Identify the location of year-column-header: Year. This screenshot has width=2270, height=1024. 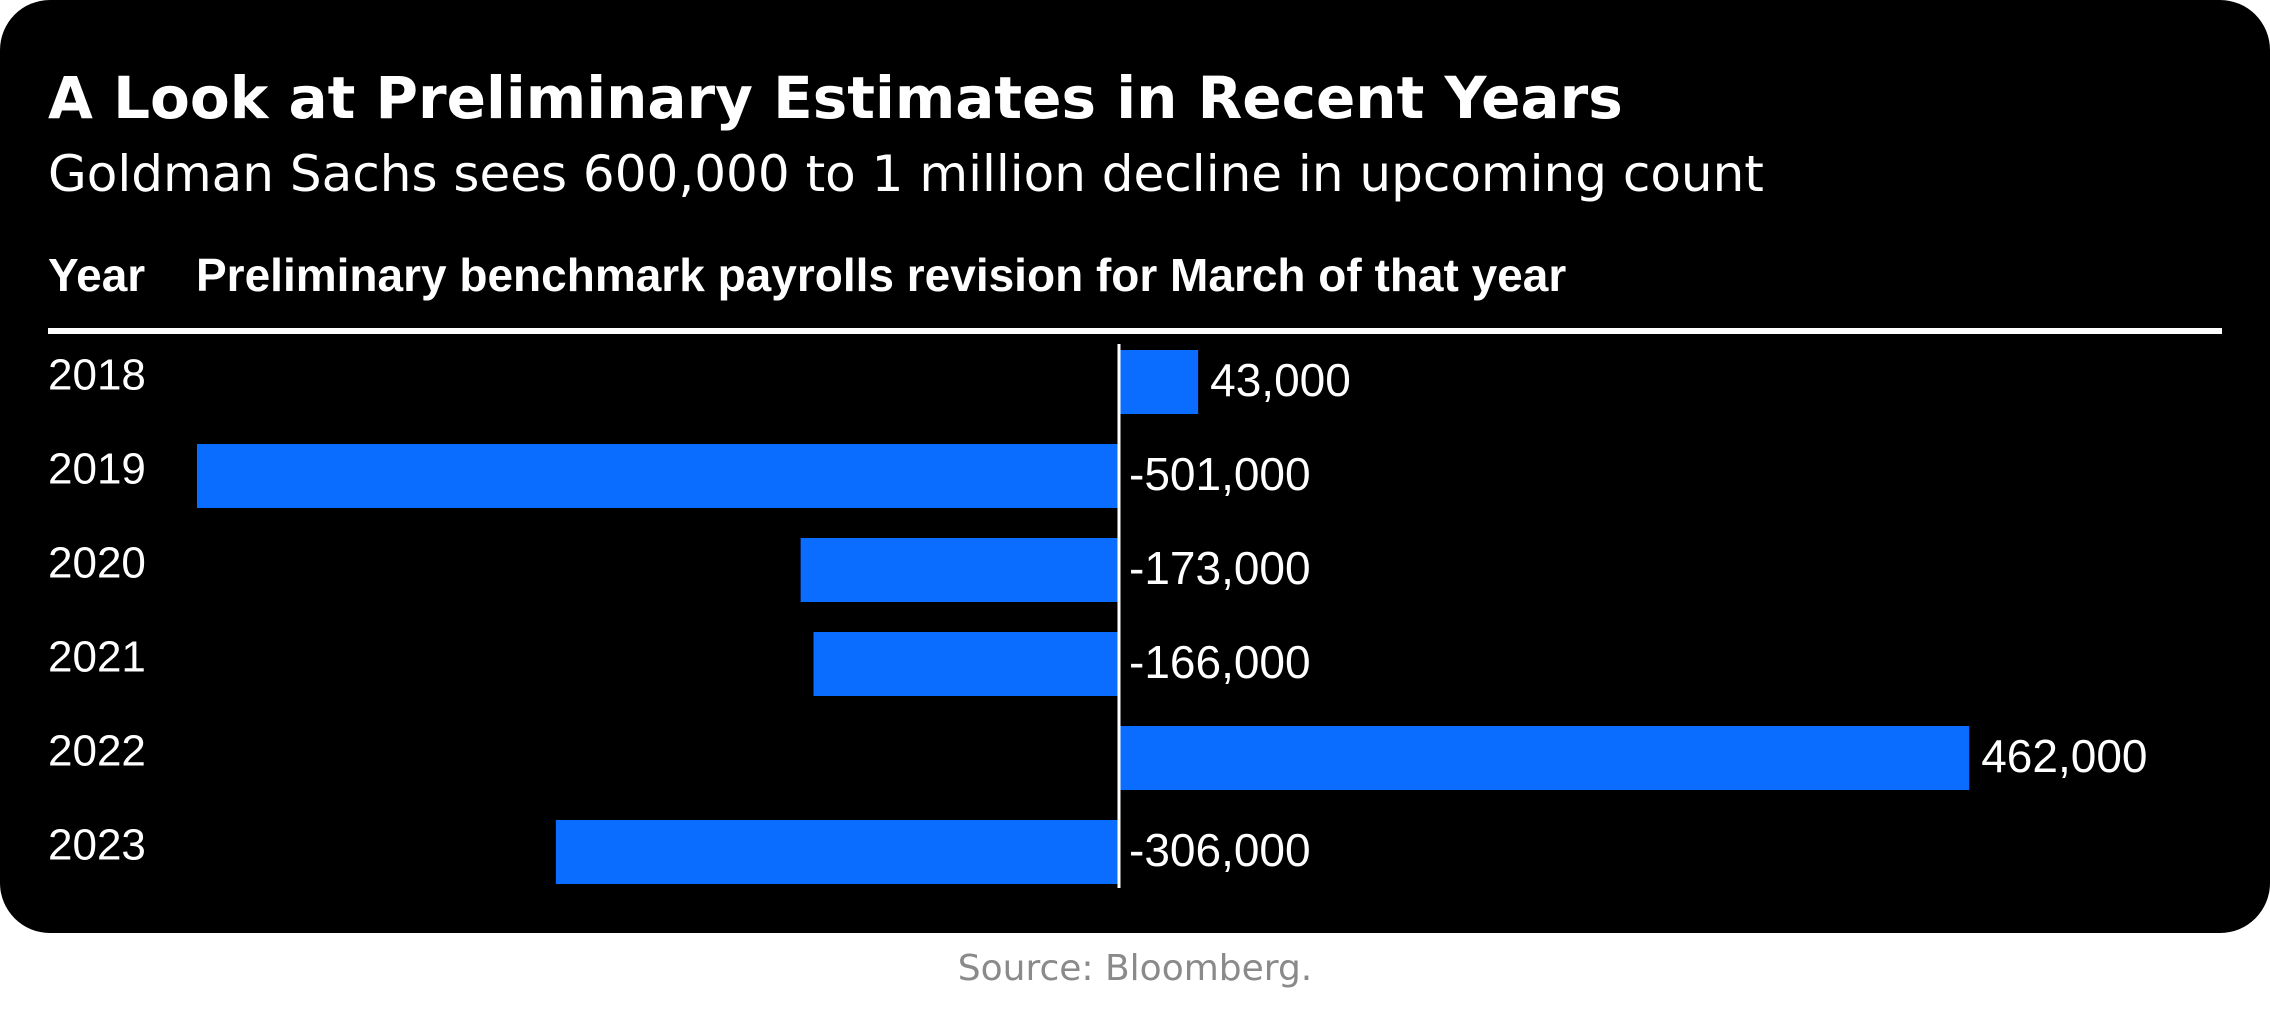
(97, 275).